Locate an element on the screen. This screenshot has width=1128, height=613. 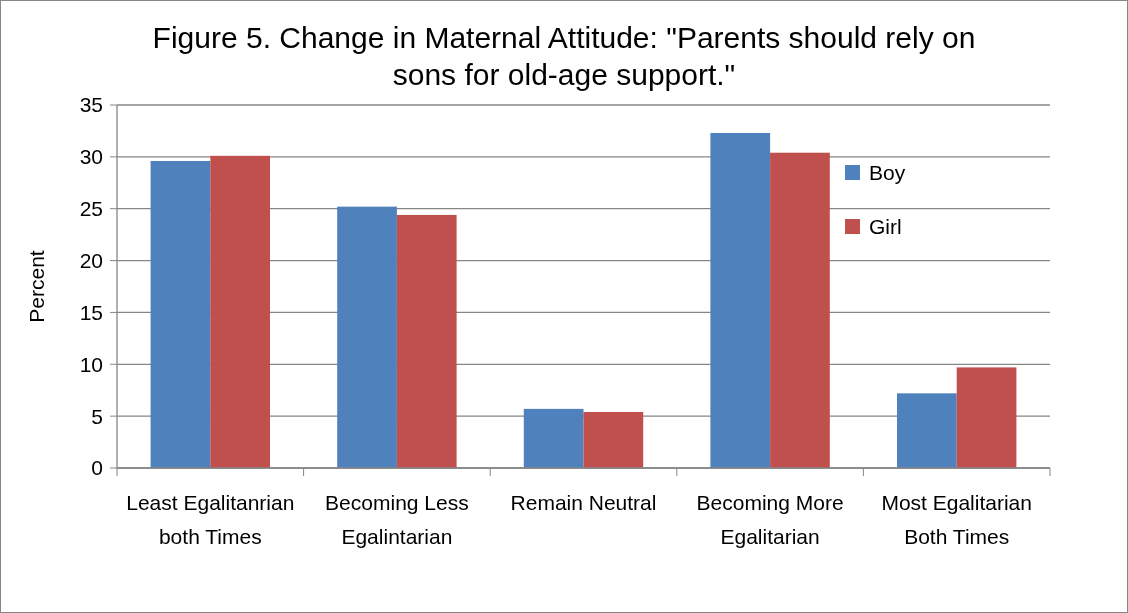
y-tick-label: 10 is located at coordinates (91, 364).